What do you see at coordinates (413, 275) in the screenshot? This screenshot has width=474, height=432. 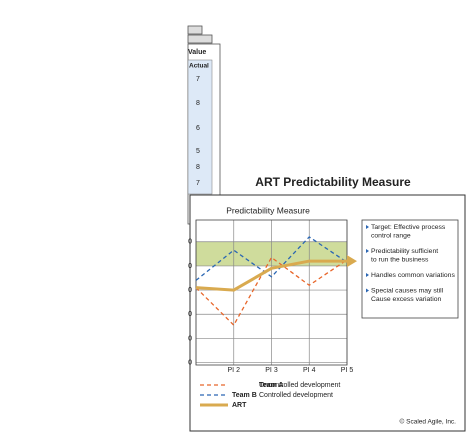 I see `note-text: Handles common variations` at bounding box center [413, 275].